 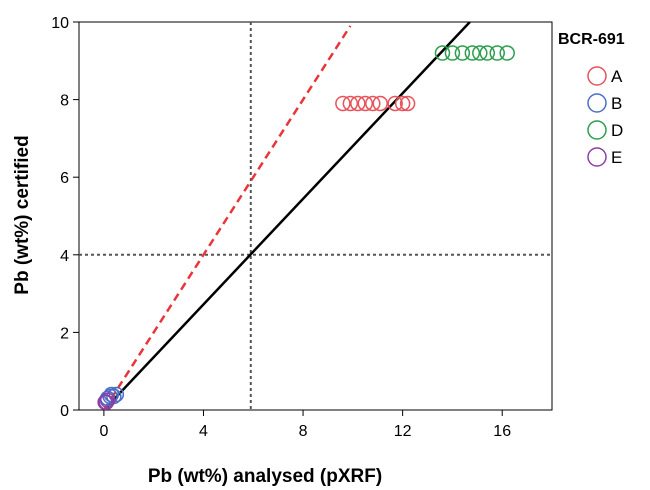 I want to click on legend-label-e: E, so click(x=616, y=157).